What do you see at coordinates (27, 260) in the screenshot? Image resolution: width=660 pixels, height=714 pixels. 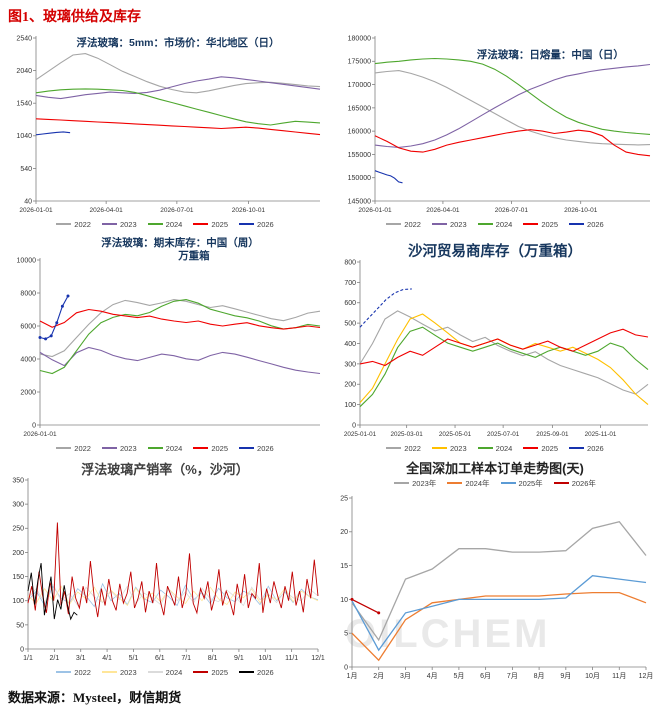 I see `y-tick-label: 10000` at bounding box center [27, 260].